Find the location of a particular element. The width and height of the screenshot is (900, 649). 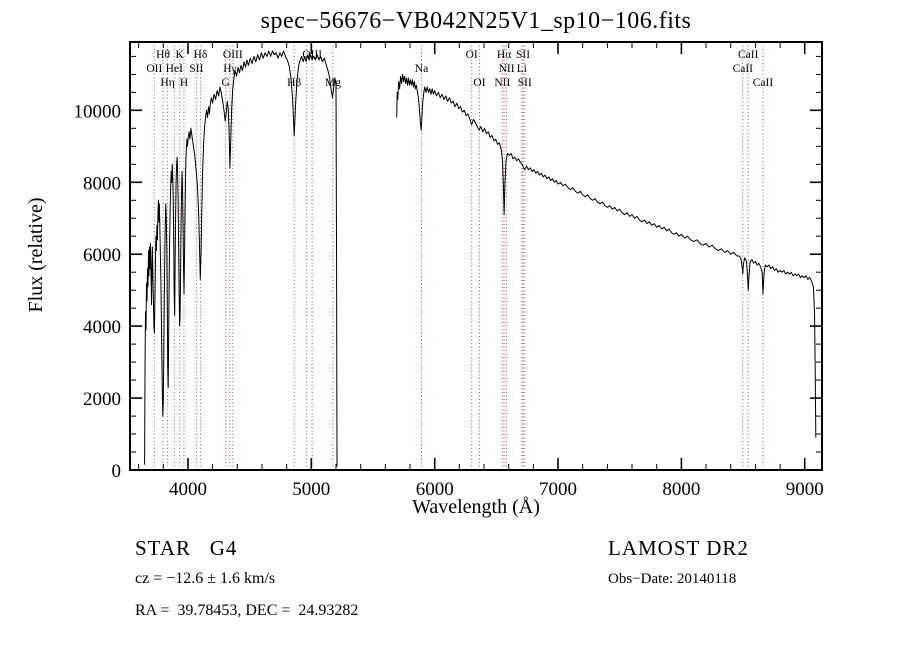

y-tick-label: 2000 is located at coordinates (102, 399).